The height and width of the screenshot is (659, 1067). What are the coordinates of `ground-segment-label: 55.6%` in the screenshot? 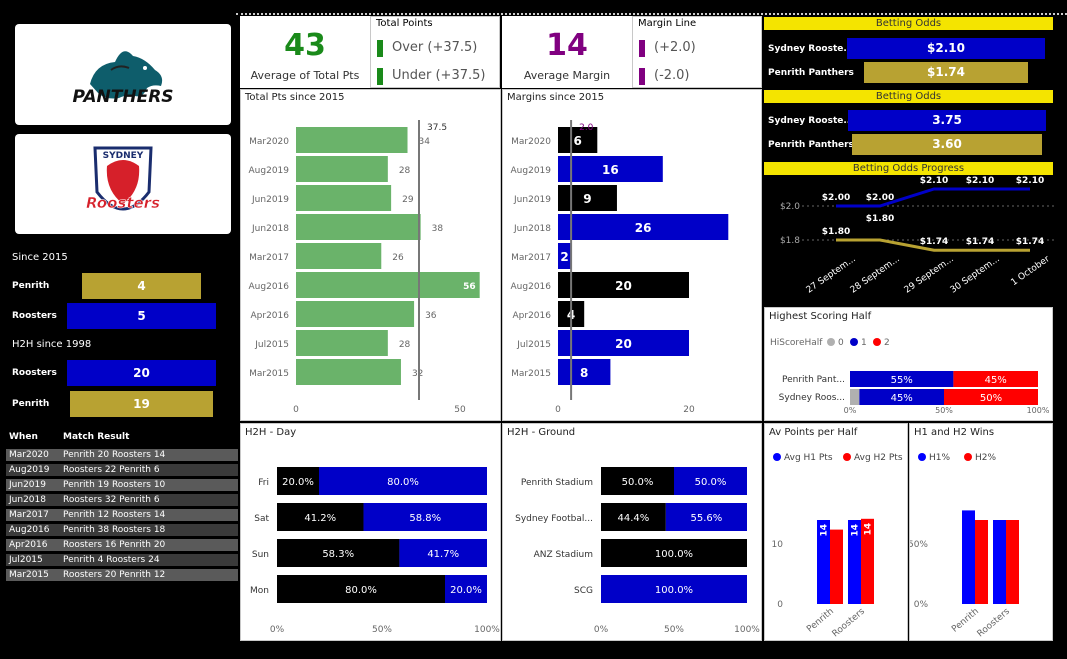 It's located at (707, 518).